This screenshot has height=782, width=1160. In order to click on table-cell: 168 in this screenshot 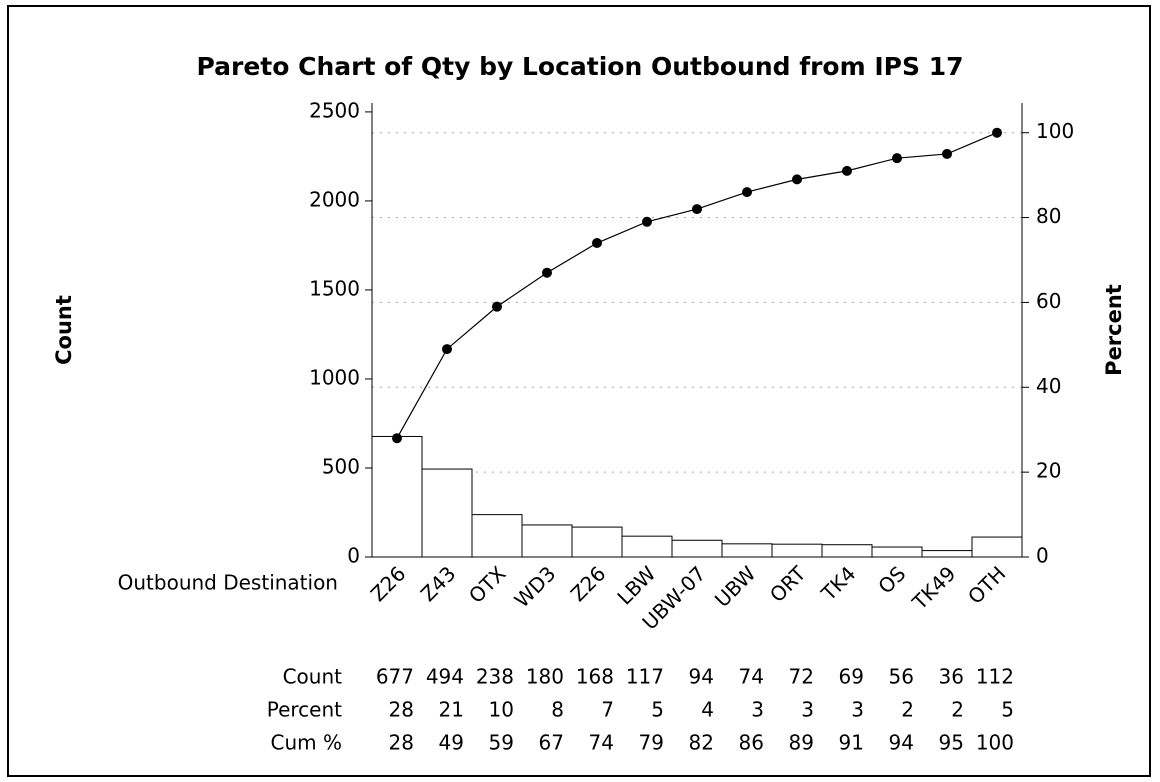, I will do `click(595, 677)`.